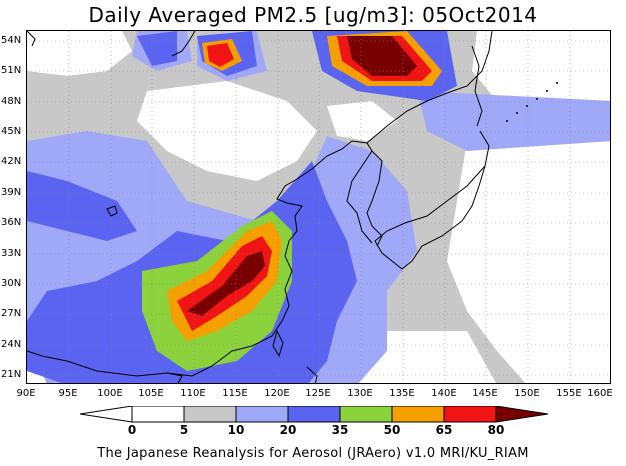 Image resolution: width=626 pixels, height=466 pixels. Describe the element at coordinates (318, 393) in the screenshot. I see `lon-label: 125E` at that location.